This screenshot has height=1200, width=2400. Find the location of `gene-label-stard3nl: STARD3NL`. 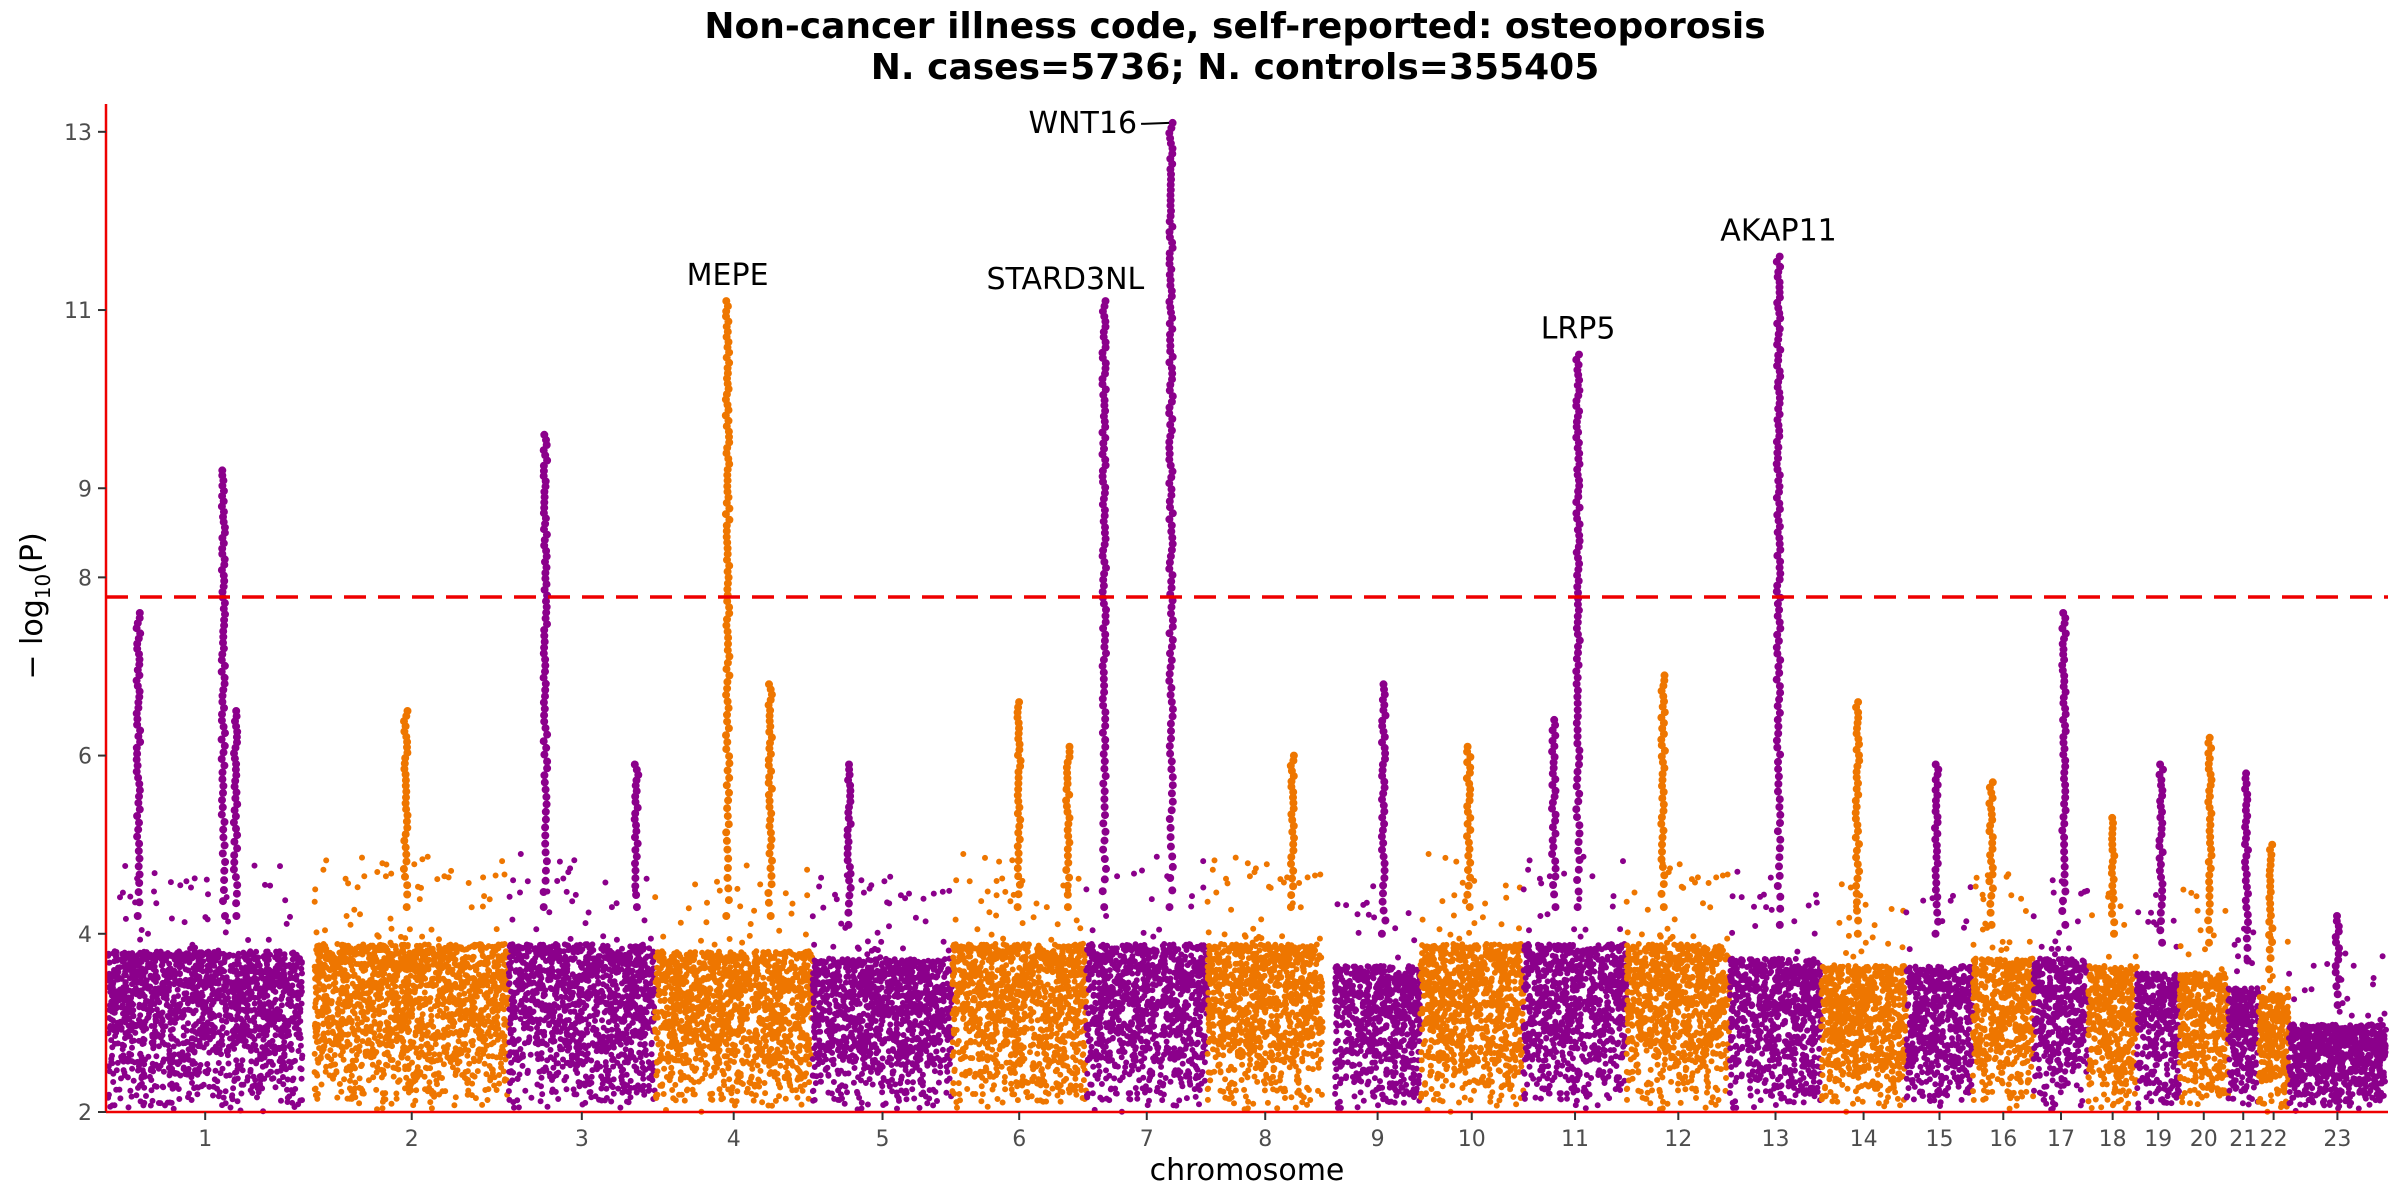

gene-label-stard3nl: STARD3NL is located at coordinates (1065, 279).